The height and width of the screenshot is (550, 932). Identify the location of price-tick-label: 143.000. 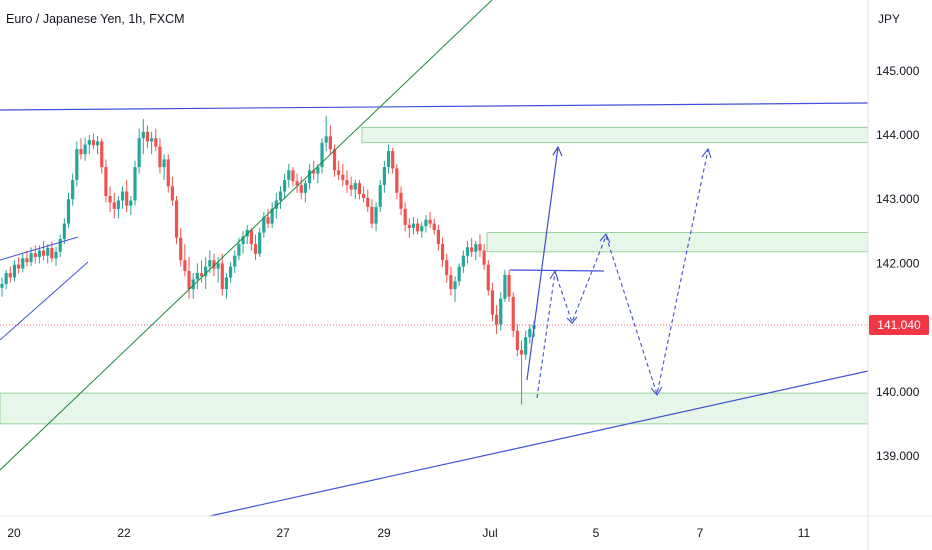
(898, 199).